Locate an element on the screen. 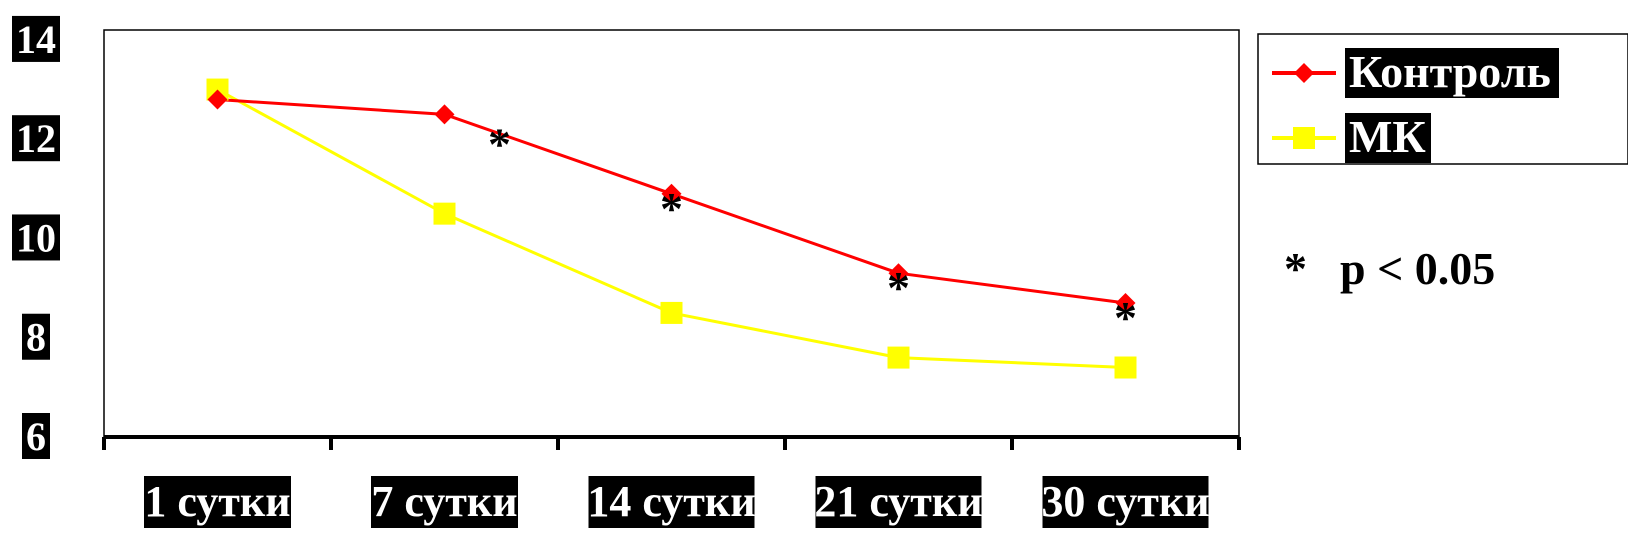 The width and height of the screenshot is (1628, 552). significance-star-1: * is located at coordinates (671, 208).